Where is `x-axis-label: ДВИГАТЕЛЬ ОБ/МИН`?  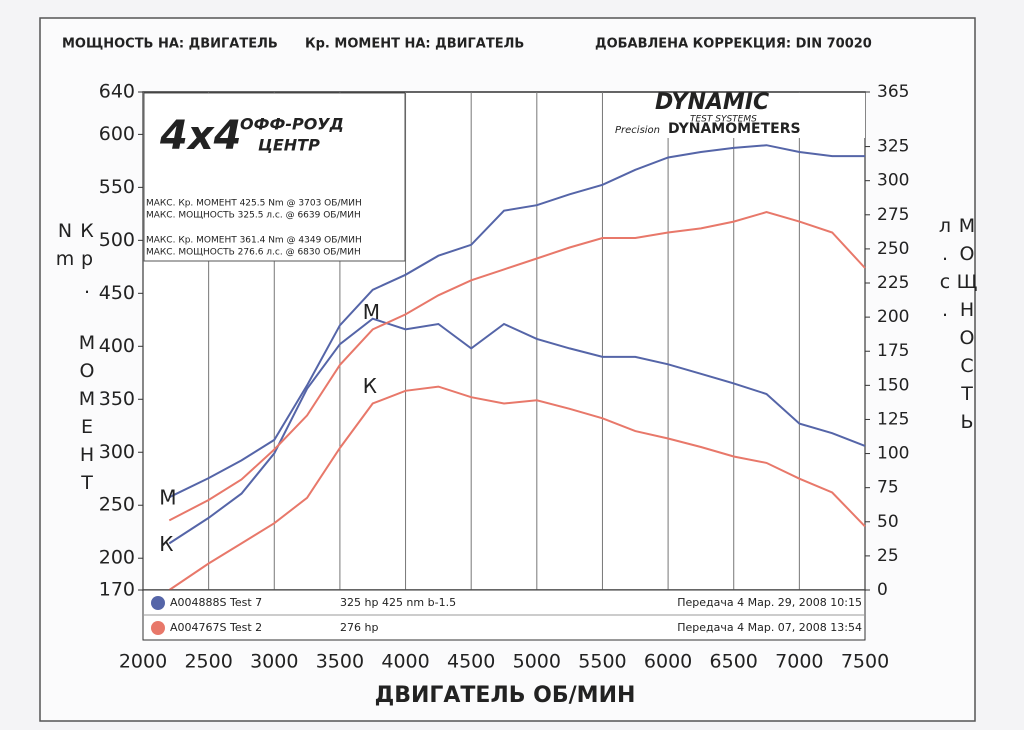
x-axis-label: ДВИГАТЕЛЬ ОБ/МИН is located at coordinates (505, 695).